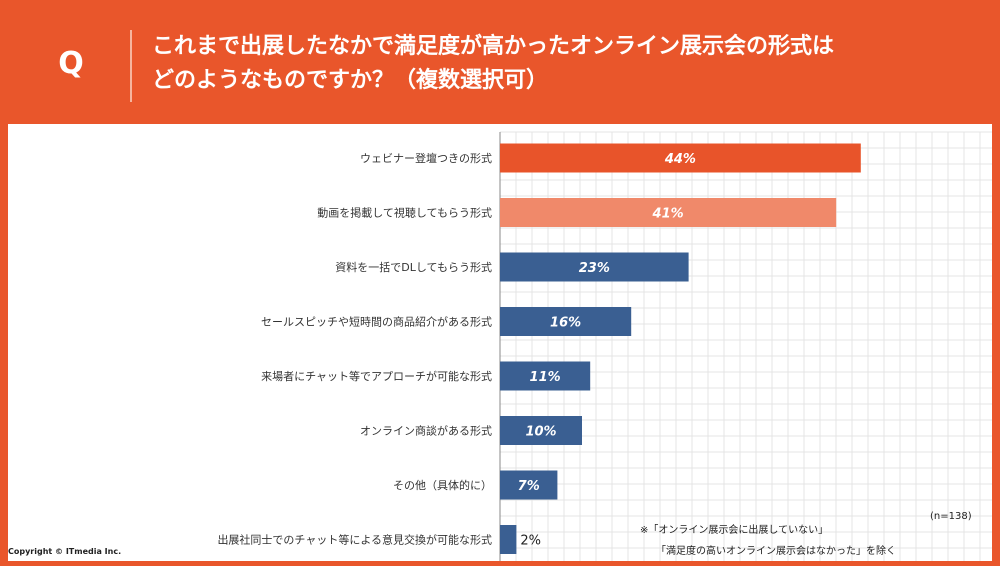 Image resolution: width=1000 pixels, height=566 pixels. I want to click on category-label-4: セールスピッチや短時間の商品紹介がある形式, so click(376, 322).